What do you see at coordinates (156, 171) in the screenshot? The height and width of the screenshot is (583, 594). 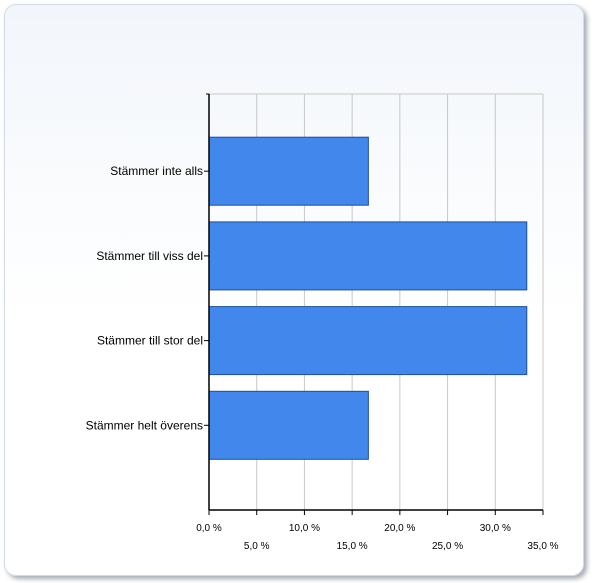 I see `category-label: Stämmer inte alls` at bounding box center [156, 171].